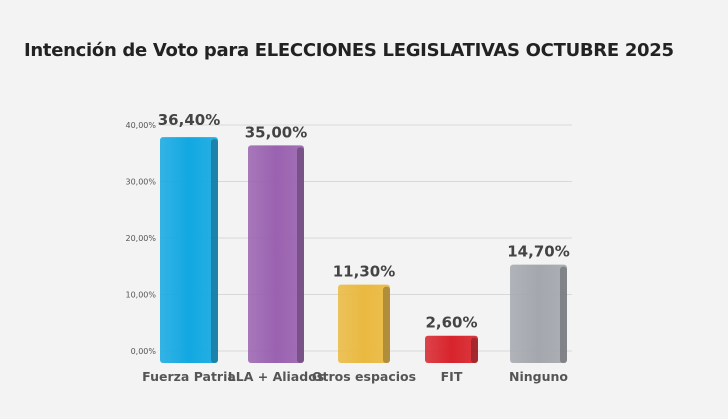 The image size is (728, 419). Describe the element at coordinates (538, 252) in the screenshot. I see `data-label: 14,70%` at that location.